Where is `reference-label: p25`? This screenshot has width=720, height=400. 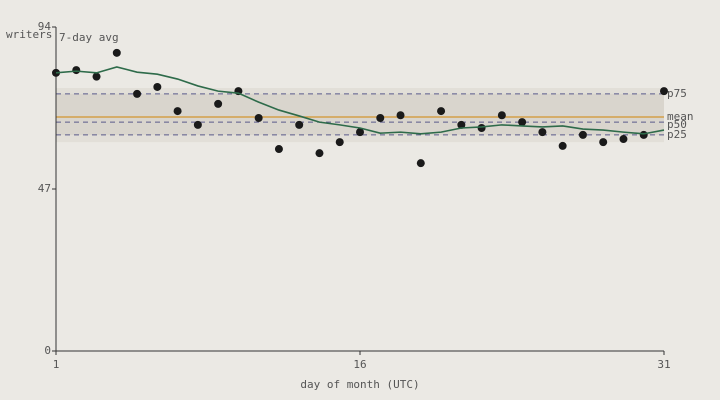 reference-label: p25 is located at coordinates (677, 134).